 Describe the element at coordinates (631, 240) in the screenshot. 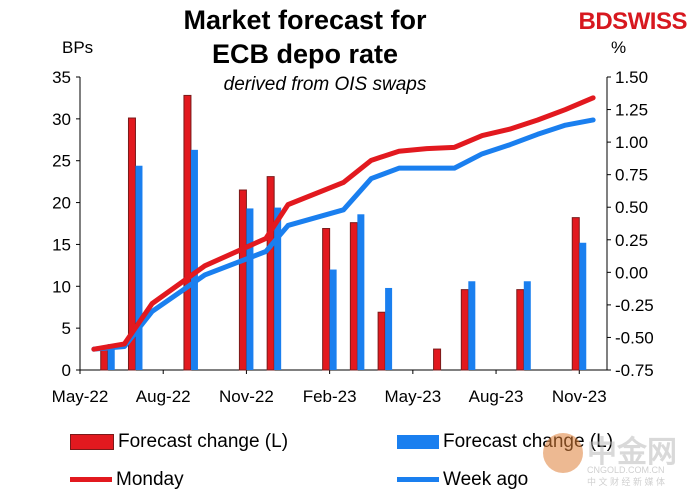

I see `right-tick-label: 0.25` at that location.